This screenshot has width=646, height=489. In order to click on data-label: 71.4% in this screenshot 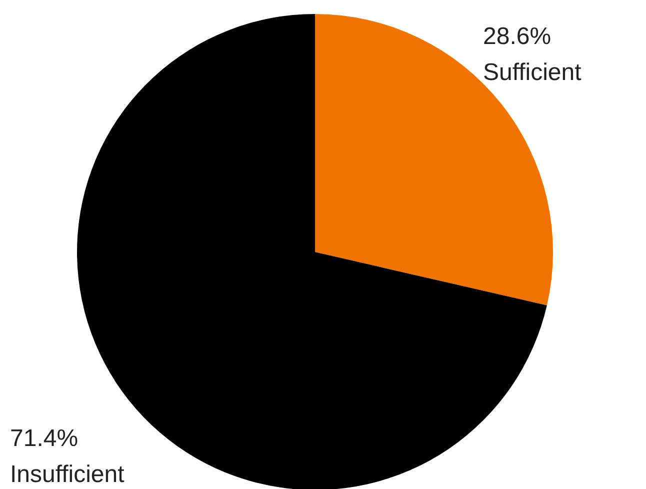, I will do `click(44, 438)`.